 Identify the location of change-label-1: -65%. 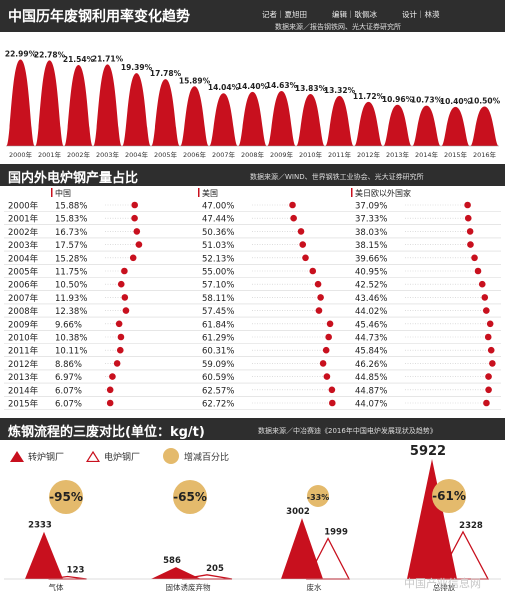
(190, 497).